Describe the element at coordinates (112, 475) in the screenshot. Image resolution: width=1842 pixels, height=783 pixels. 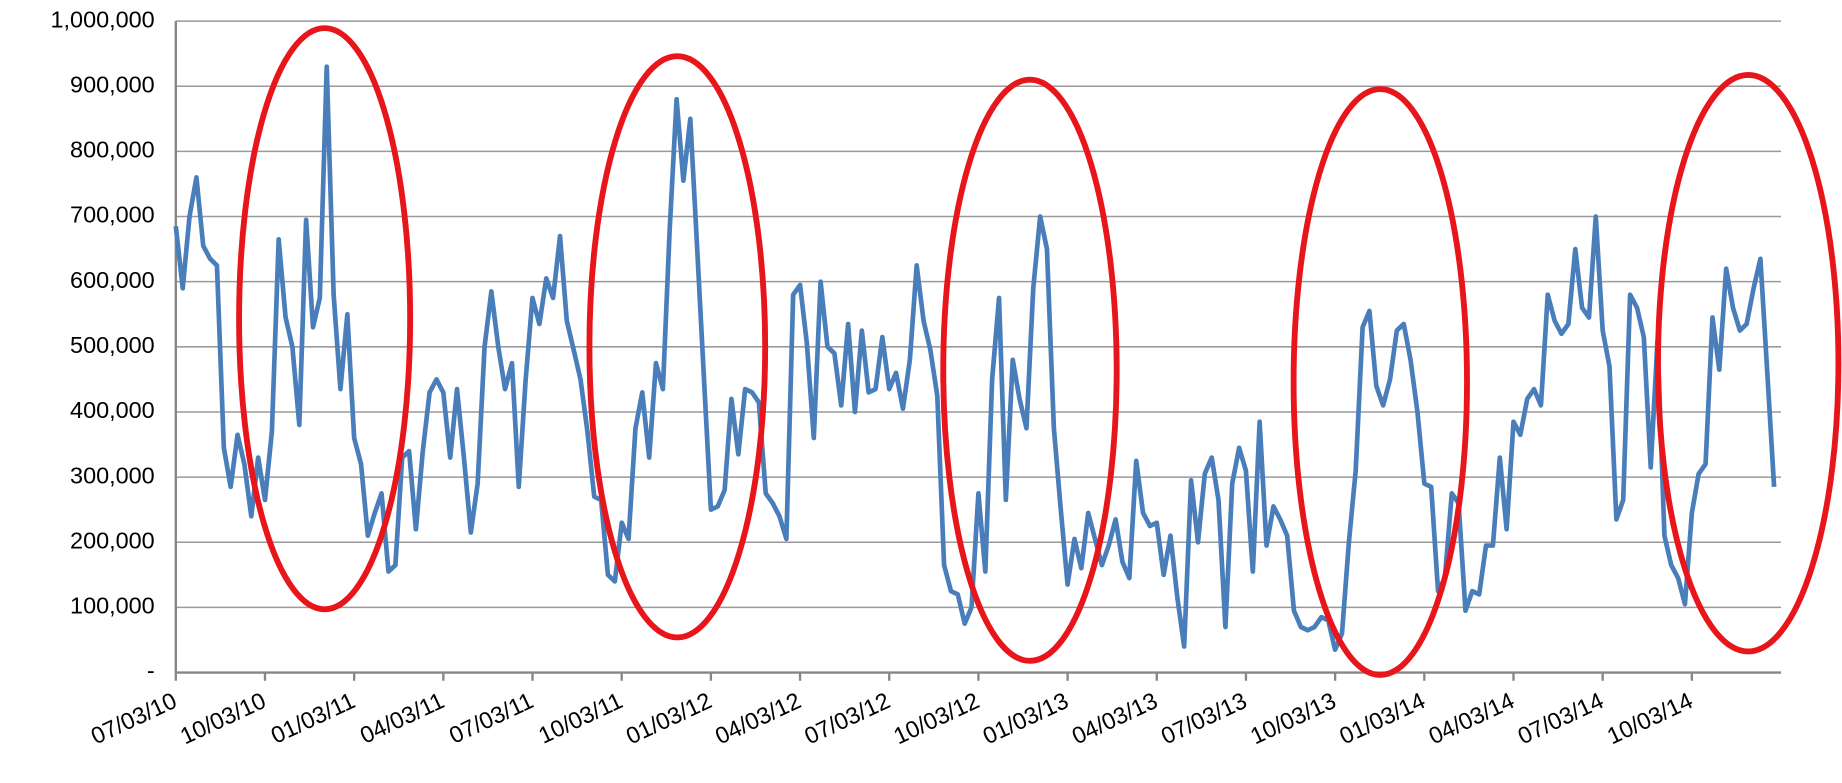
I see `y-tick-label: 300,000` at that location.